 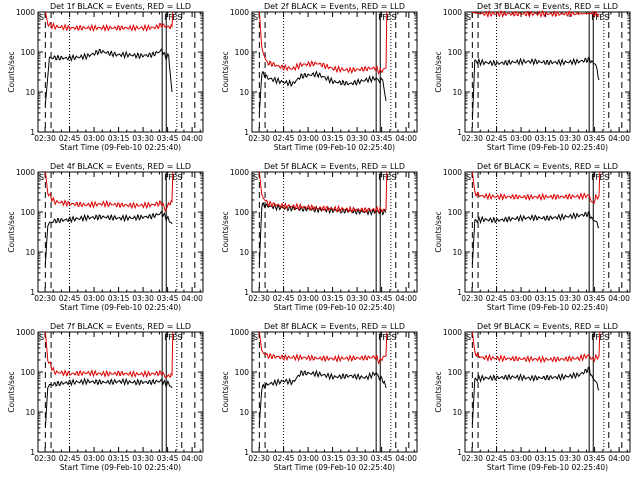 I want to click on chart-title: Det 9f BLACK = Events, RED = LLD, so click(x=547, y=326).